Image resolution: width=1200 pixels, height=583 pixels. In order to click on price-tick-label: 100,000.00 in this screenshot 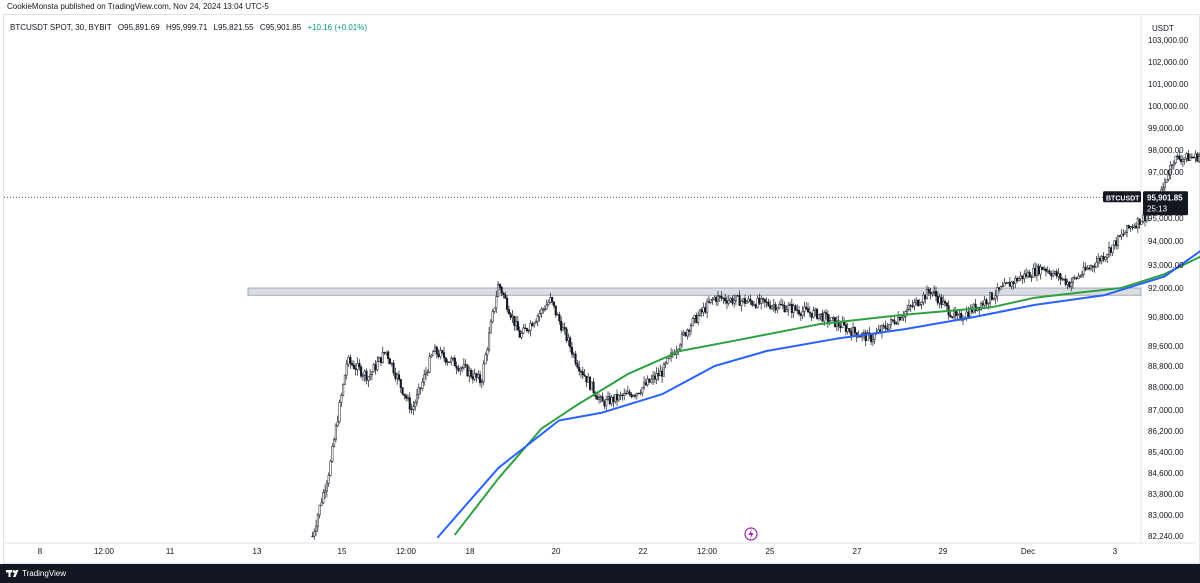, I will do `click(1168, 106)`.